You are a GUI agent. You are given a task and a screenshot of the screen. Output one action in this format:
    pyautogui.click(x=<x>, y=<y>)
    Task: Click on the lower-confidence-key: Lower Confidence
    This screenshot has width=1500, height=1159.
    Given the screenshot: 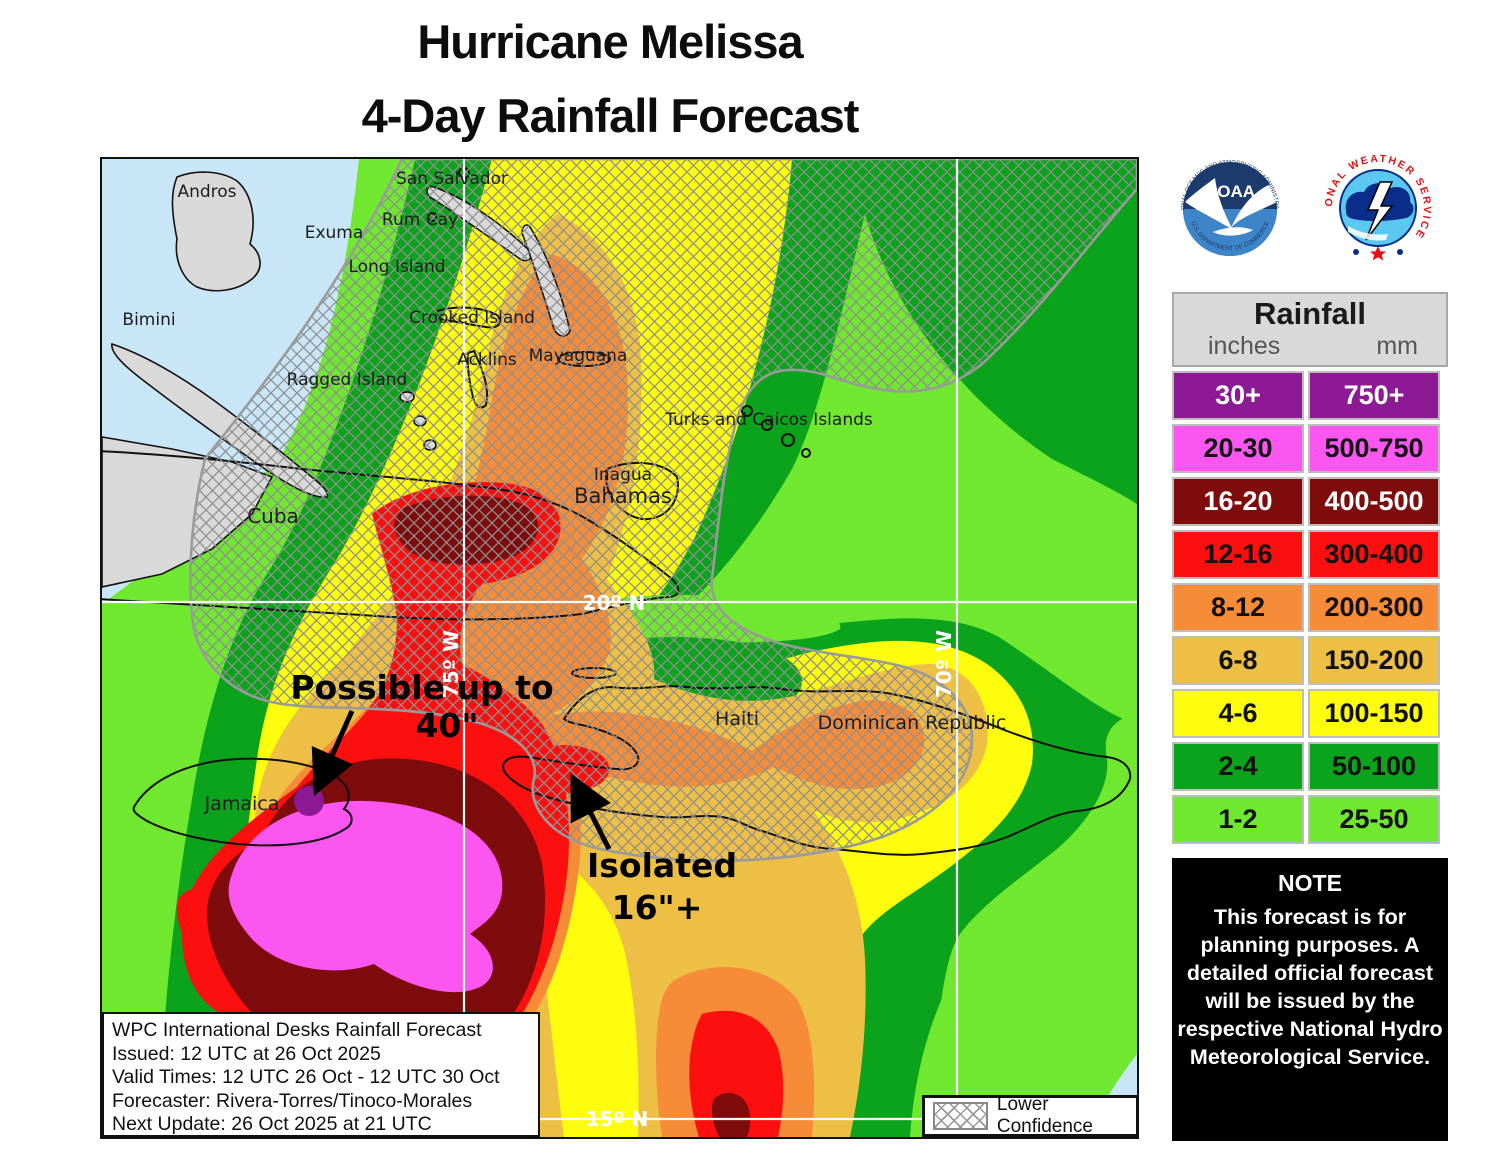 What is the action you would take?
    pyautogui.click(x=1030, y=1115)
    